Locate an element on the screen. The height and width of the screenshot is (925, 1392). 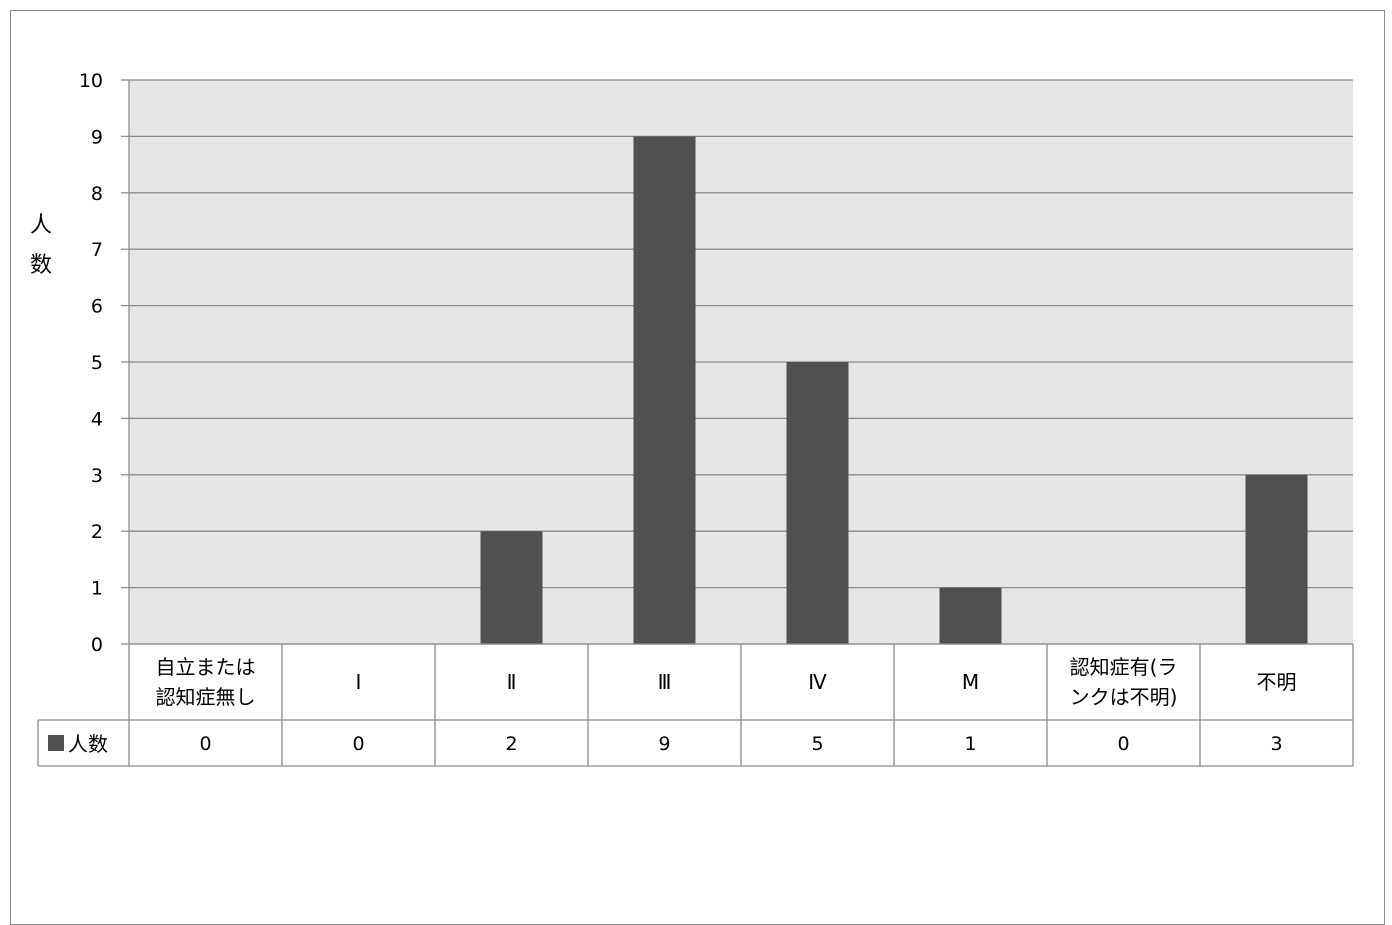
category-label: 認知症無し is located at coordinates (206, 697).